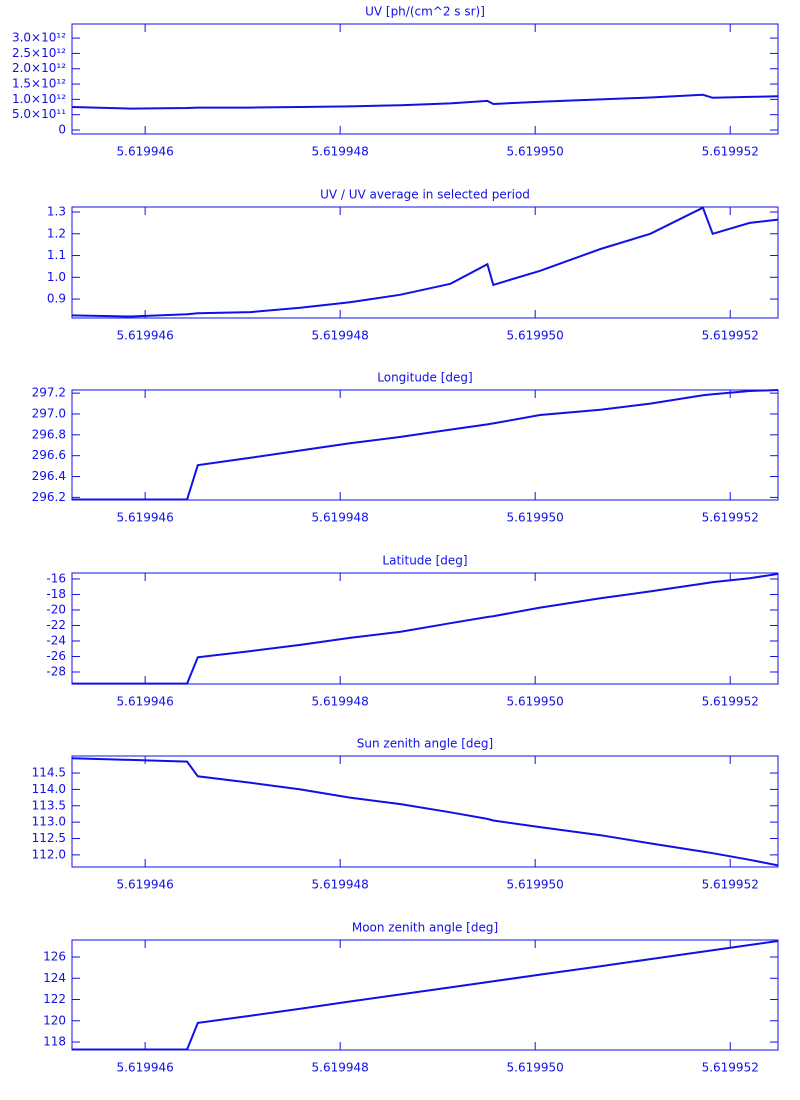  I want to click on panel-title: UV / UV average in selected period, so click(425, 195).